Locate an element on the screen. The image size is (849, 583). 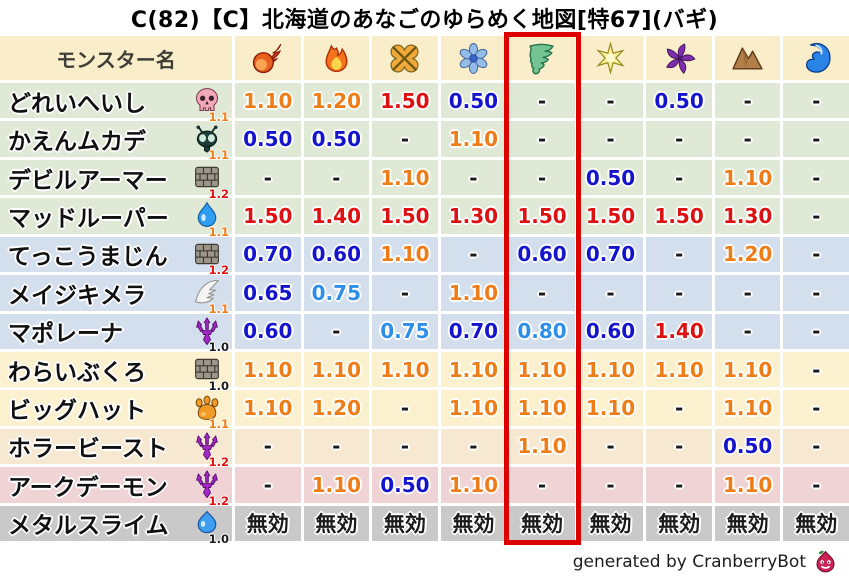
resistance-value-cell: 1.30 is located at coordinates (473, 216).